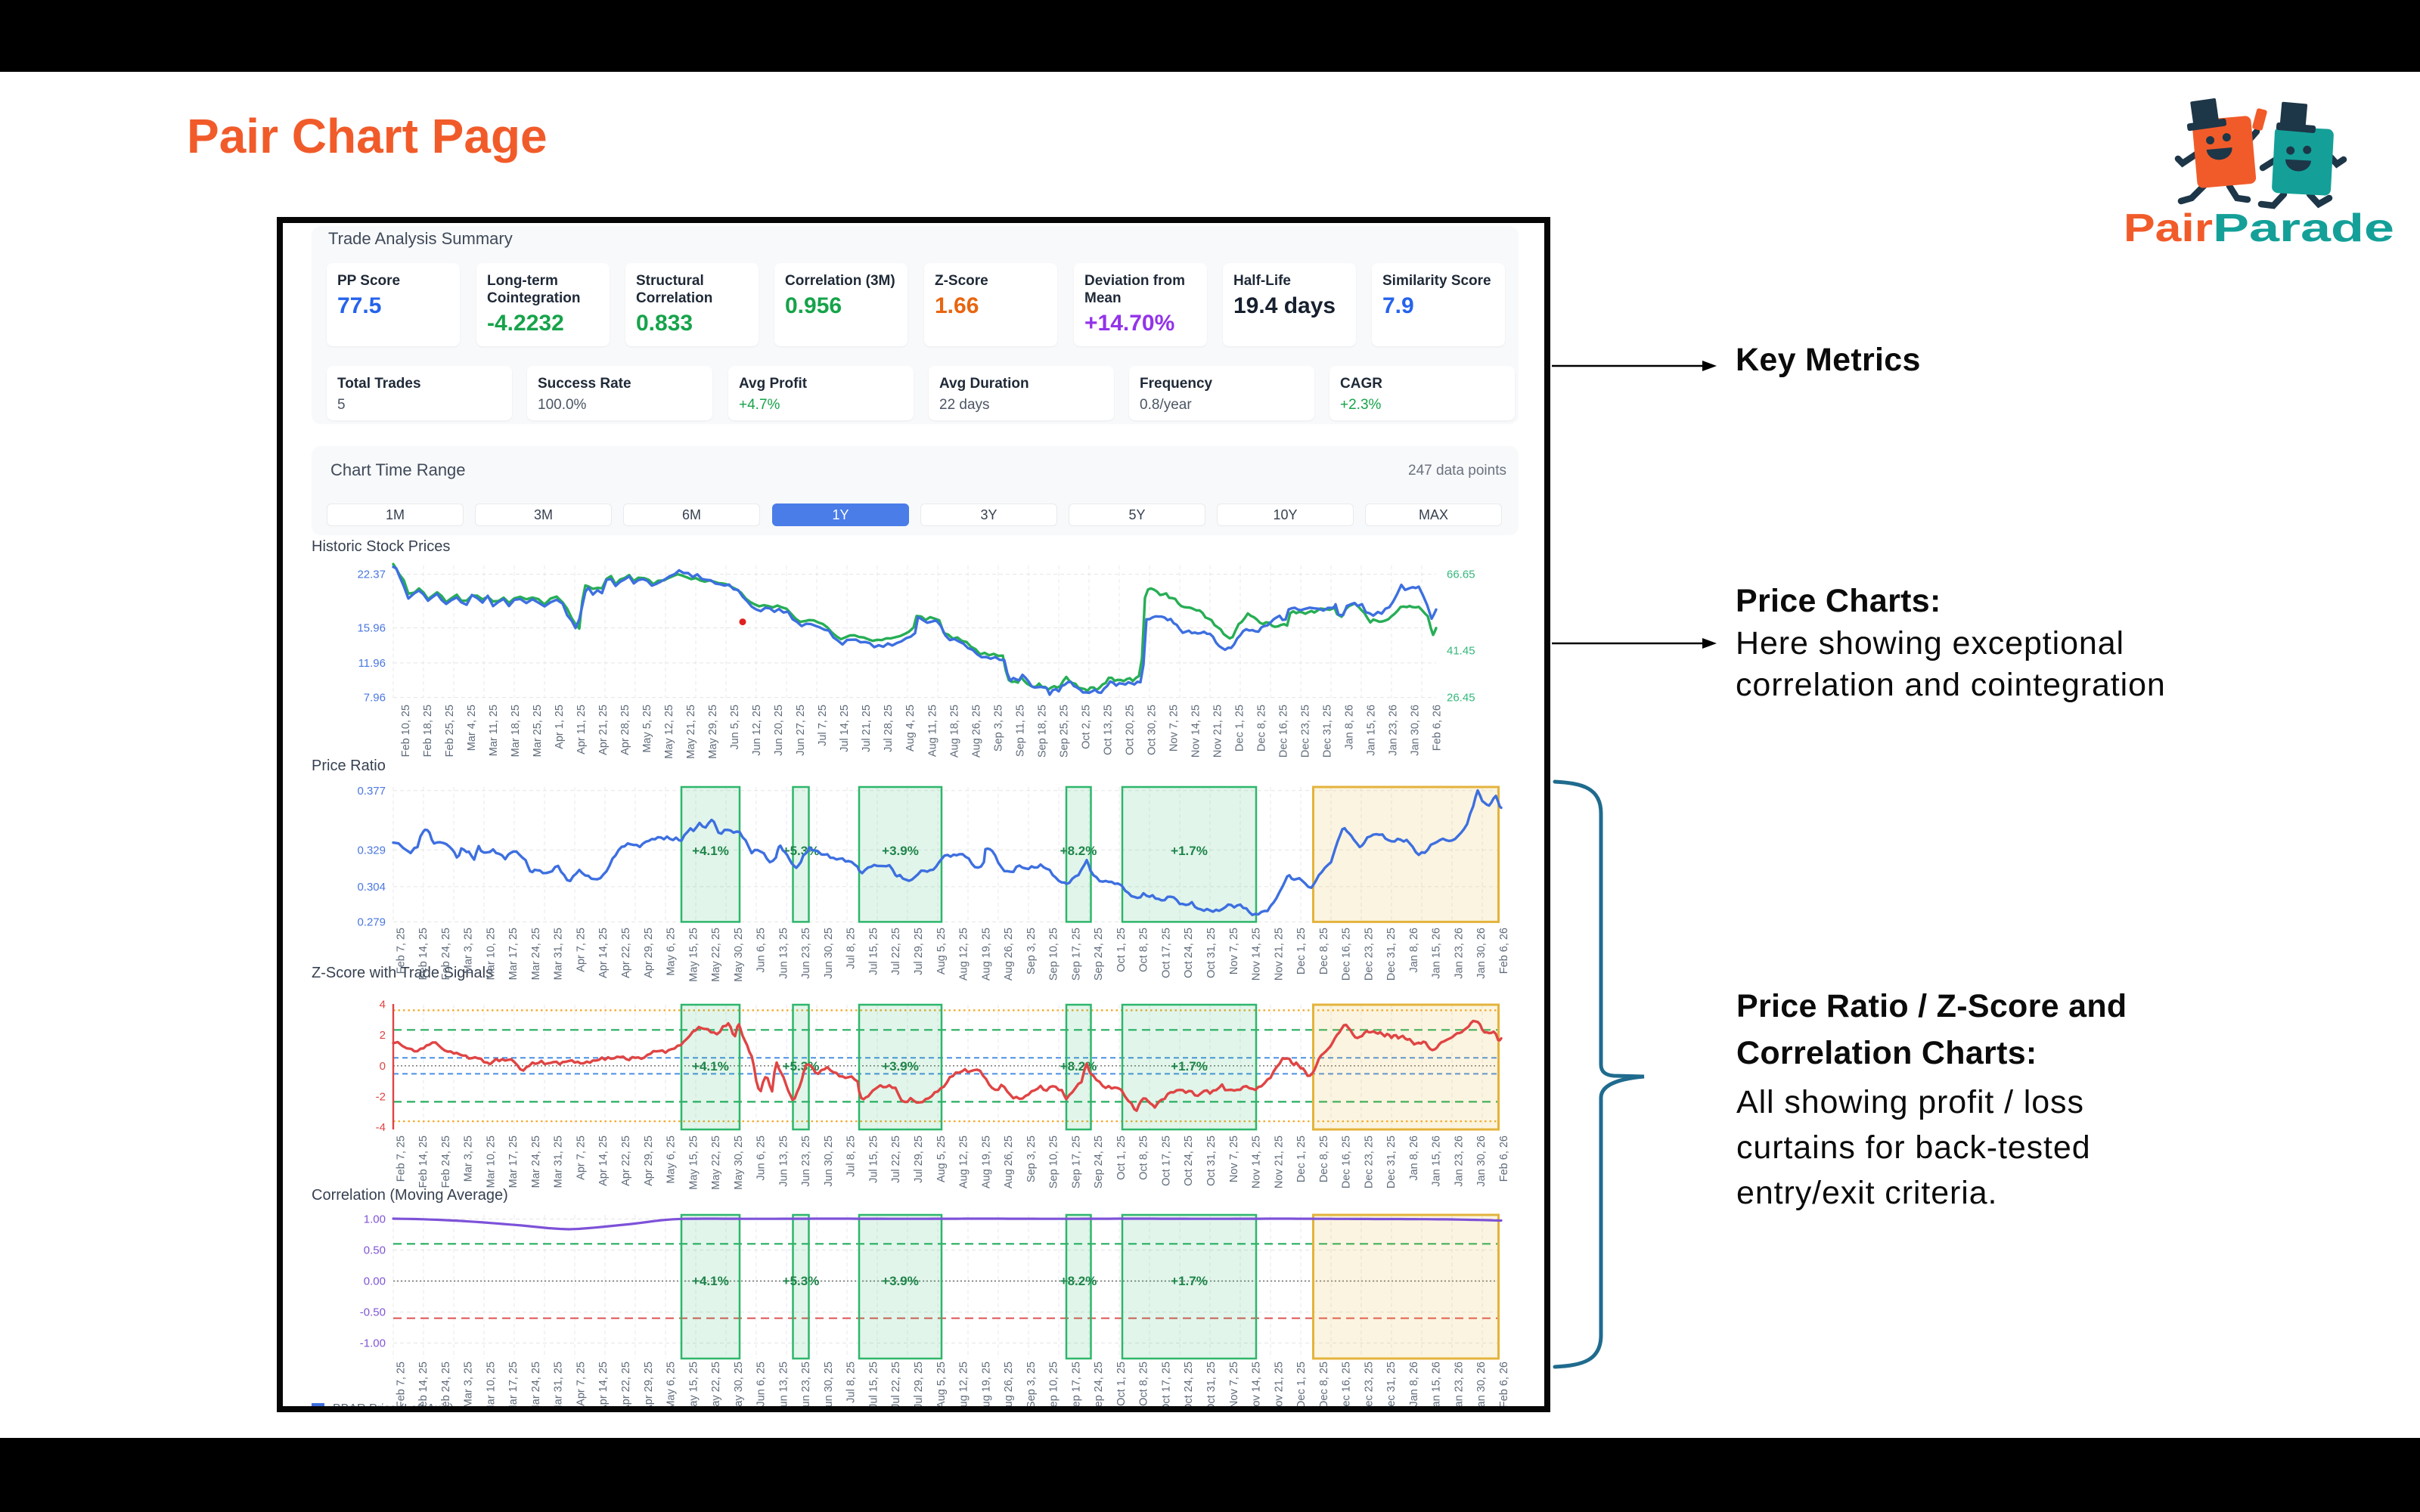  I want to click on svg-text: May 22, 25, so click(716, 1163).